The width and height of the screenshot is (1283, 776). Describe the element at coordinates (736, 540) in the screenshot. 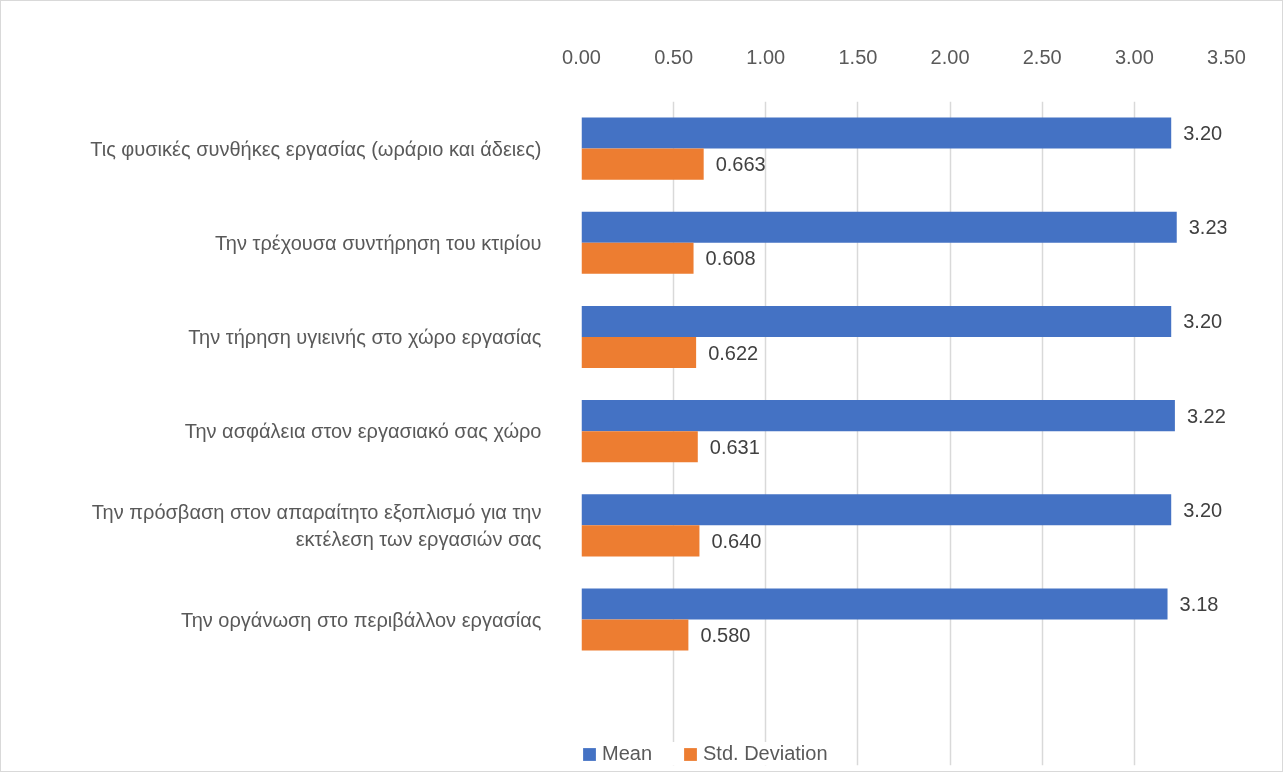

I see `data-label: 0.640` at that location.